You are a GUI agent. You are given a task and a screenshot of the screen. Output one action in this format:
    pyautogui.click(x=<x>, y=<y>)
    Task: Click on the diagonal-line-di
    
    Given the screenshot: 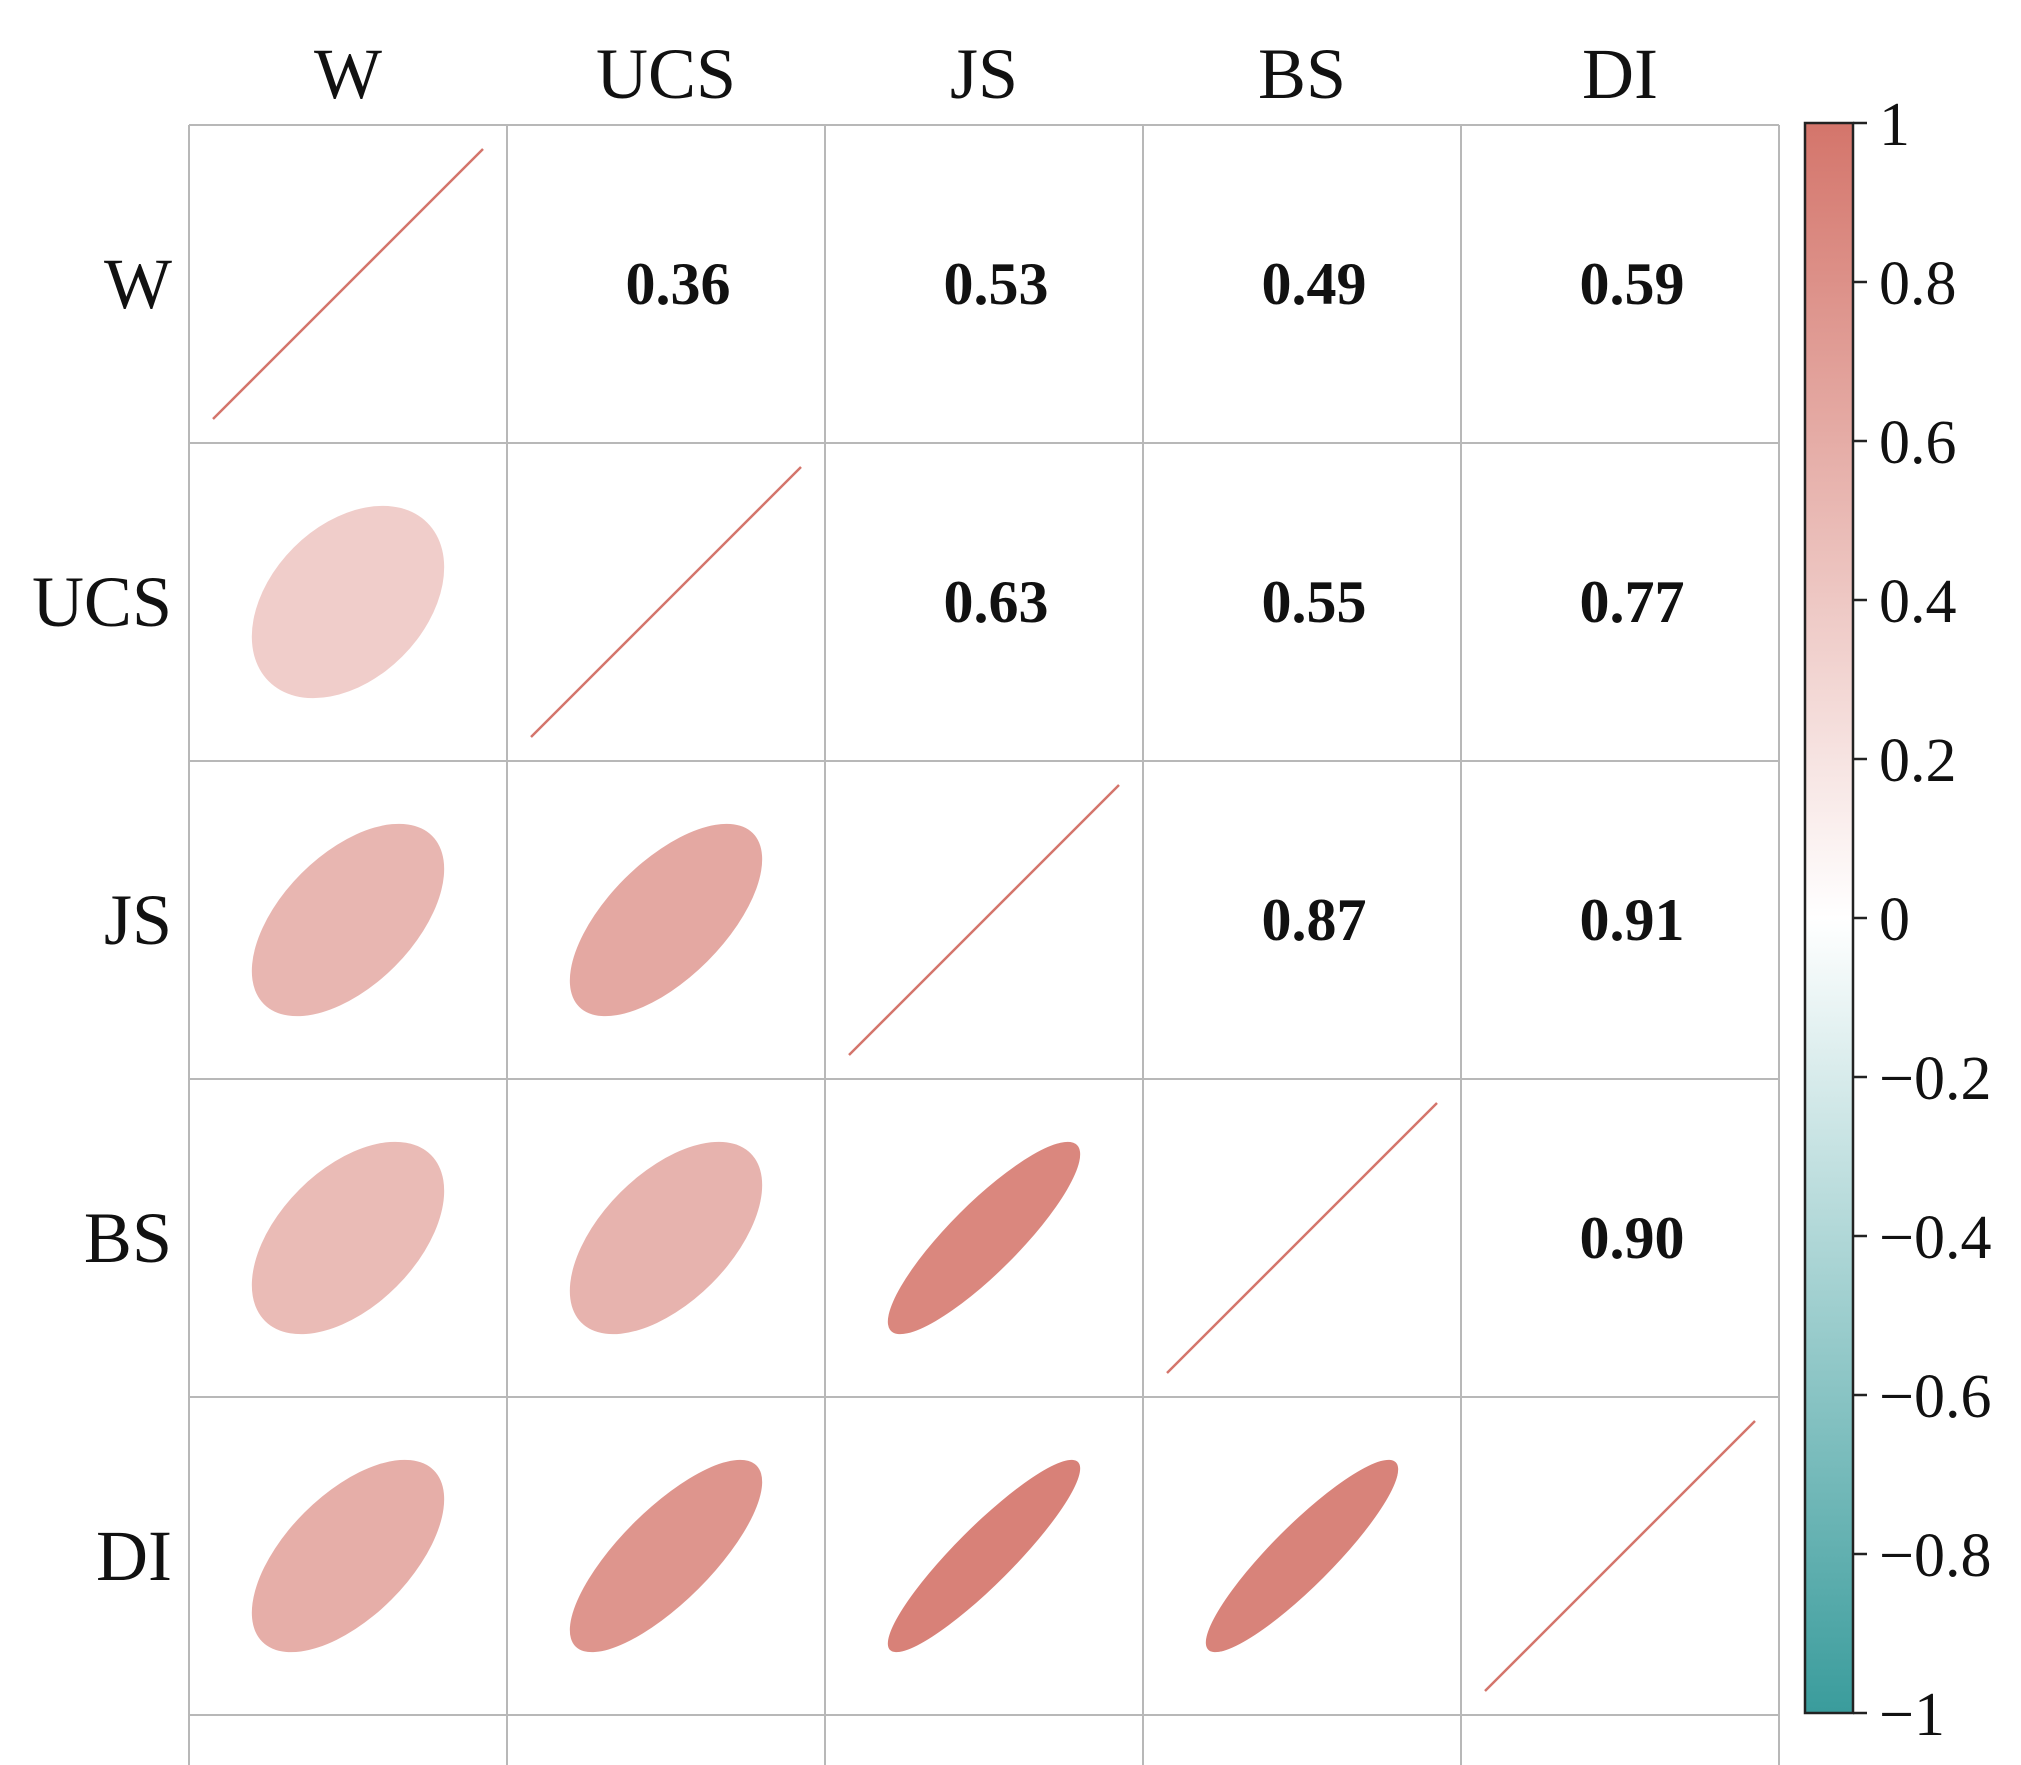 What is the action you would take?
    pyautogui.click(x=1620, y=1556)
    